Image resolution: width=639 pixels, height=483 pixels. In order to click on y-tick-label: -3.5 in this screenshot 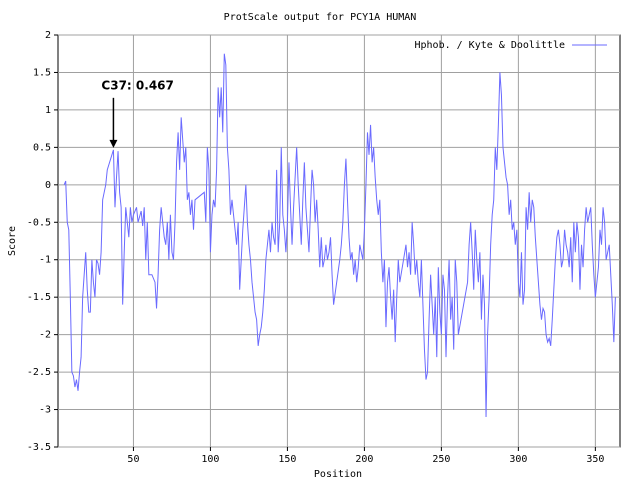, I will do `click(39, 447)`.